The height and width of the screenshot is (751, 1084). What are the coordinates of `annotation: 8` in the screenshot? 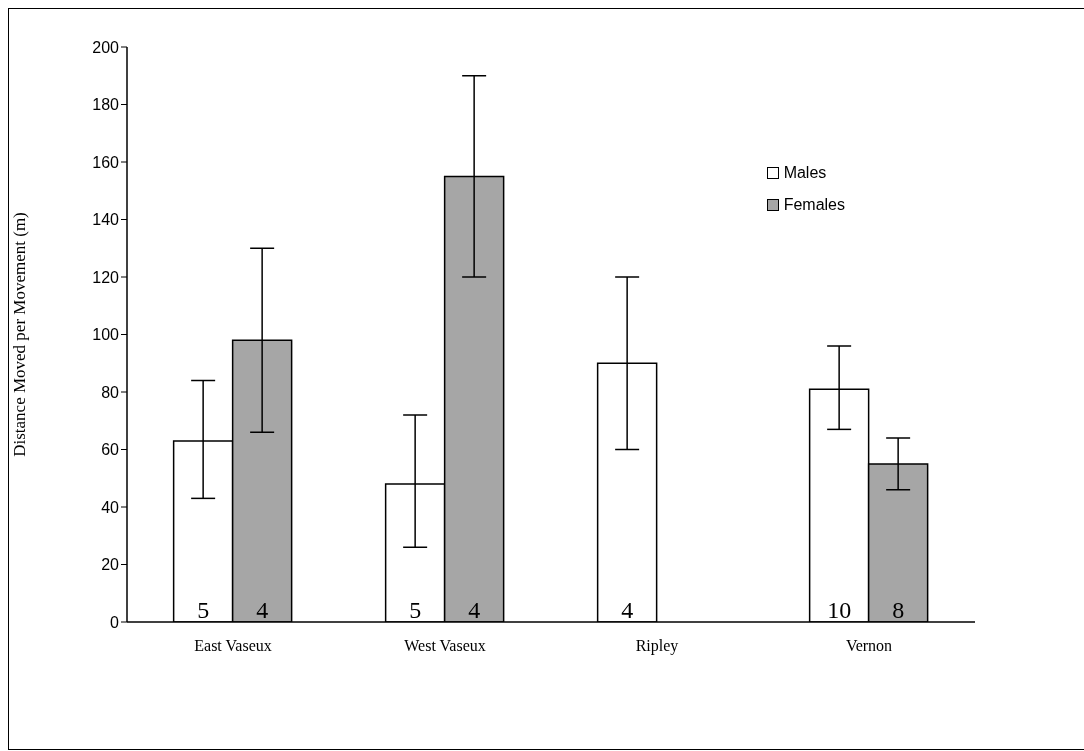 It's located at (898, 610).